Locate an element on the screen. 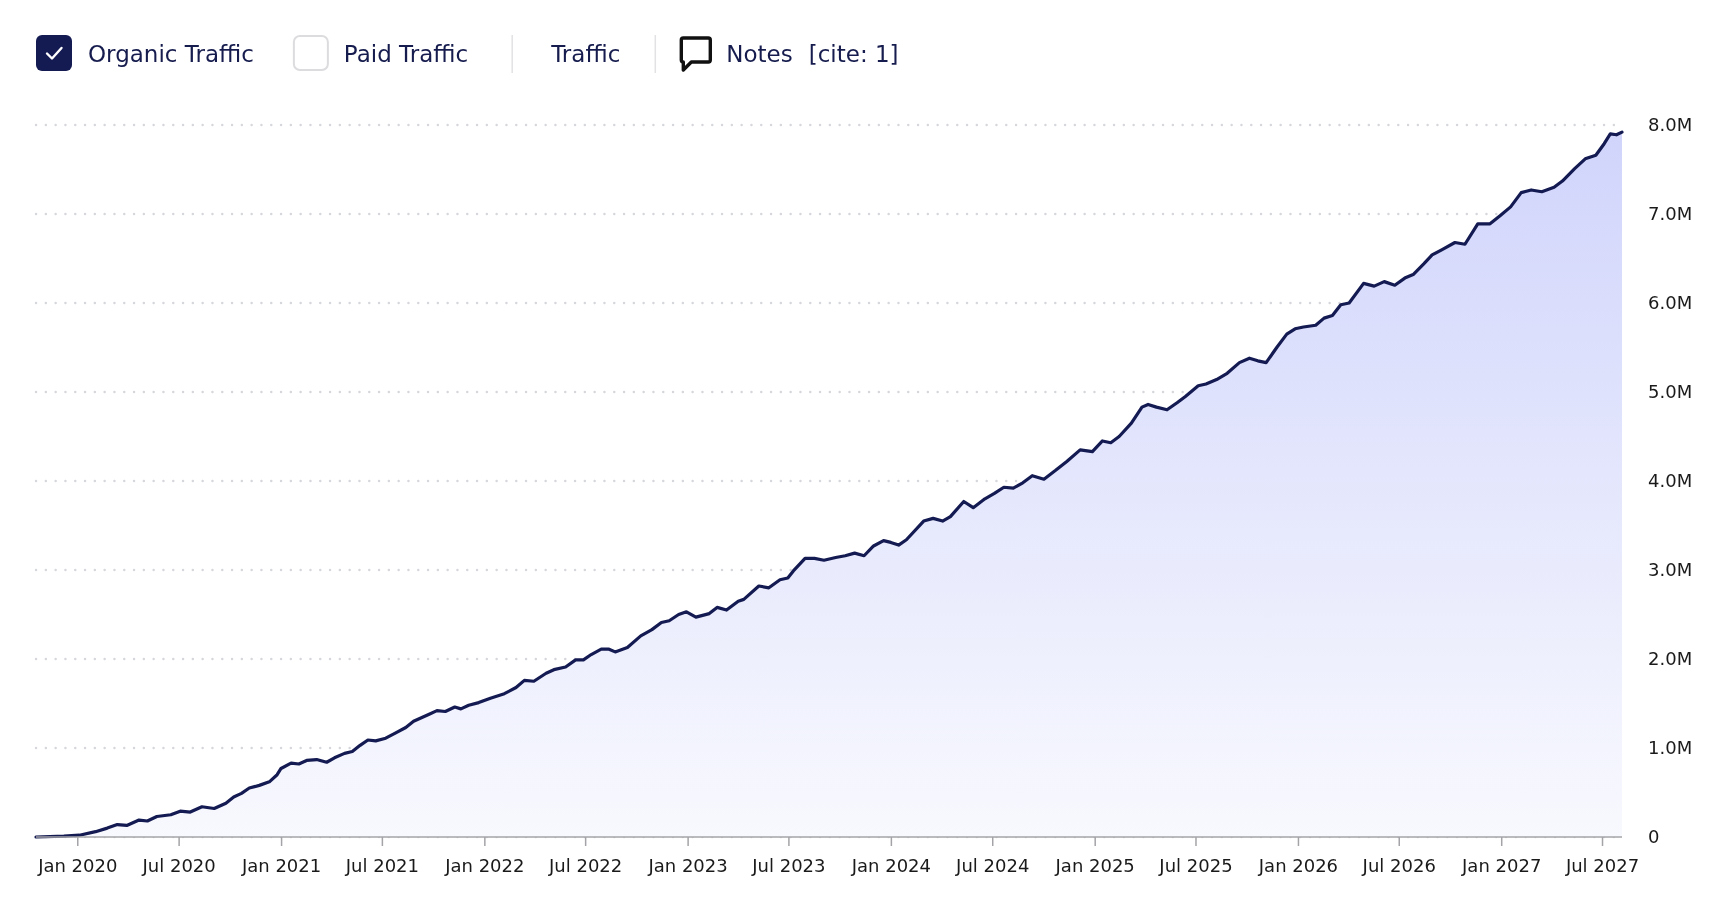  x-tick-label: Jul 2022 is located at coordinates (585, 865).